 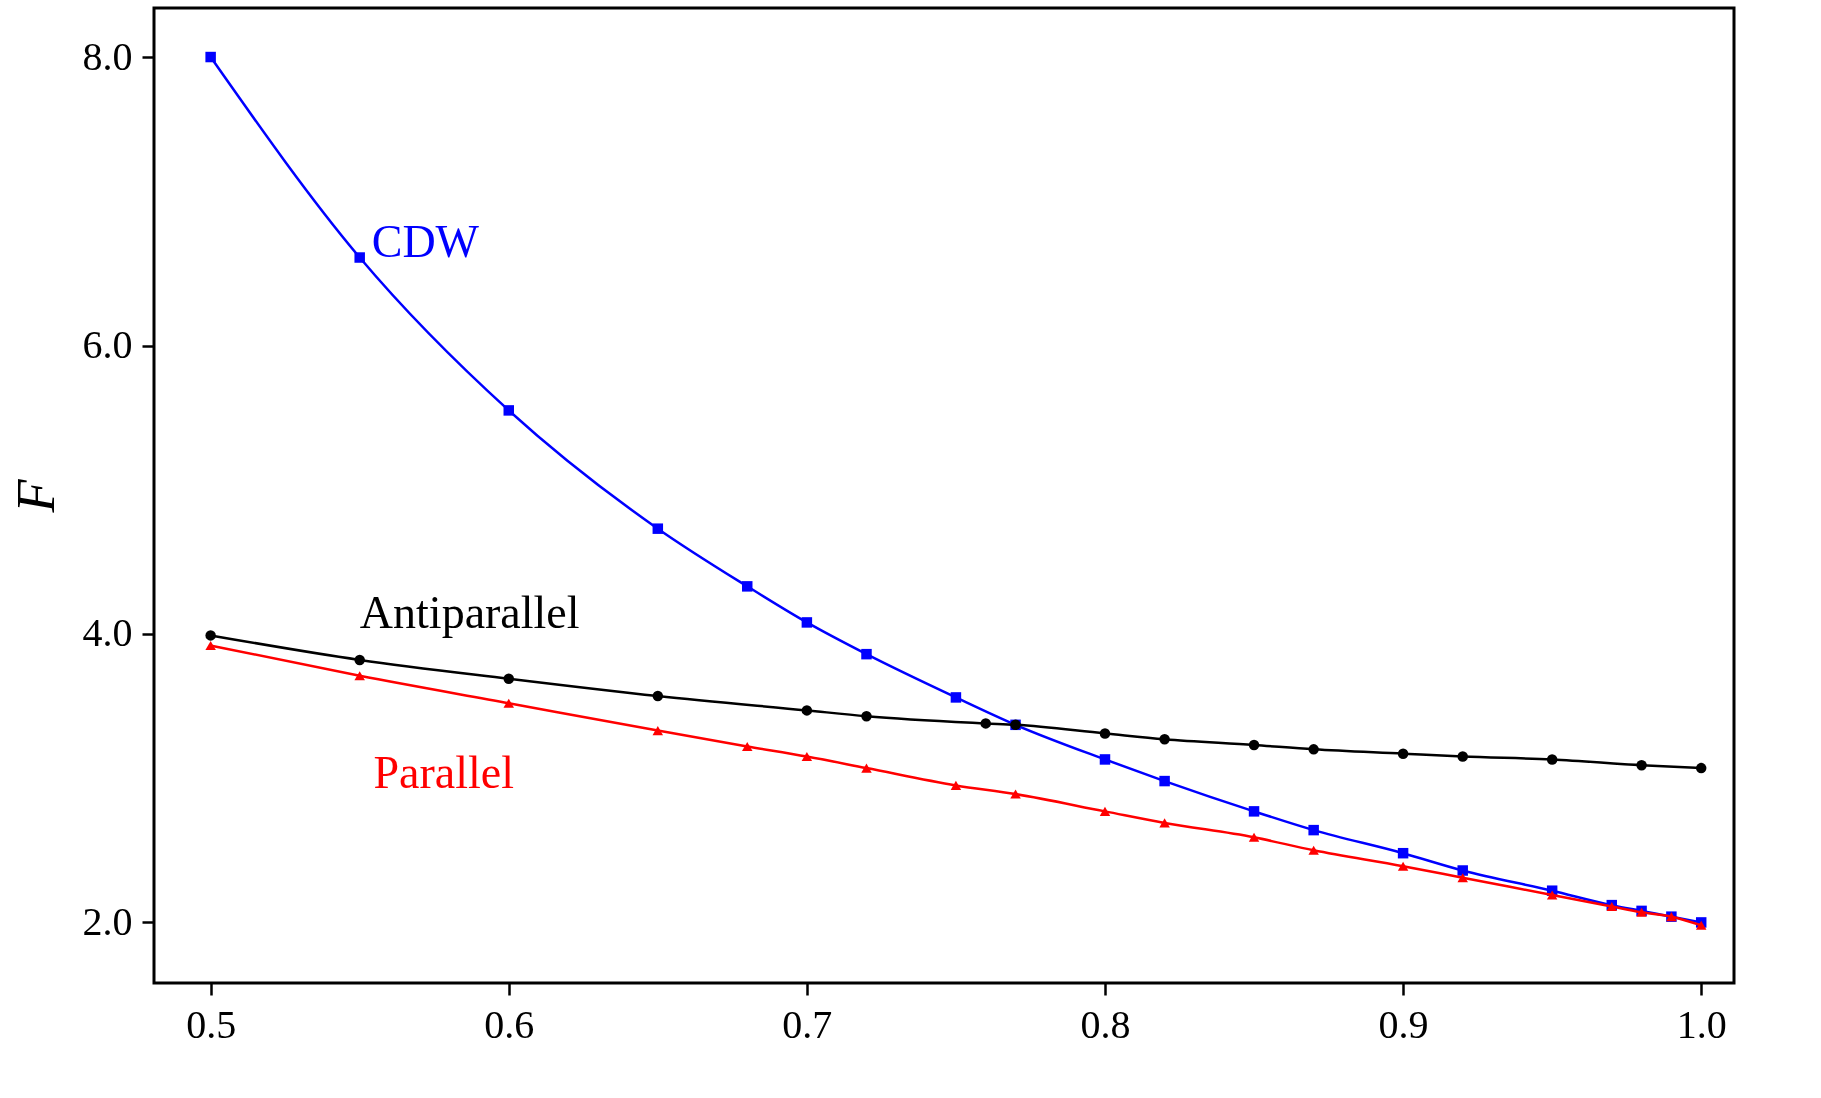 I want to click on x-tick-label: 0.8, so click(x=1105, y=1024).